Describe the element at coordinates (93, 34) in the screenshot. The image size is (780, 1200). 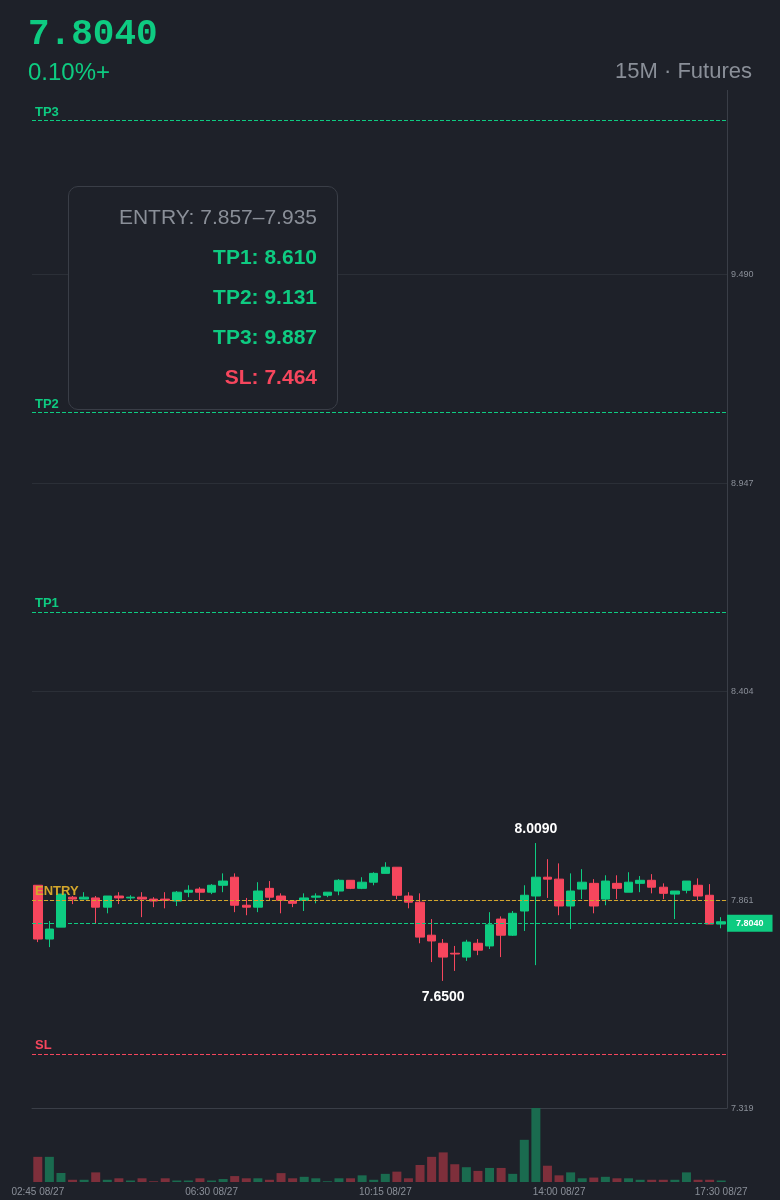
I see `chart-title: 7.8040` at that location.